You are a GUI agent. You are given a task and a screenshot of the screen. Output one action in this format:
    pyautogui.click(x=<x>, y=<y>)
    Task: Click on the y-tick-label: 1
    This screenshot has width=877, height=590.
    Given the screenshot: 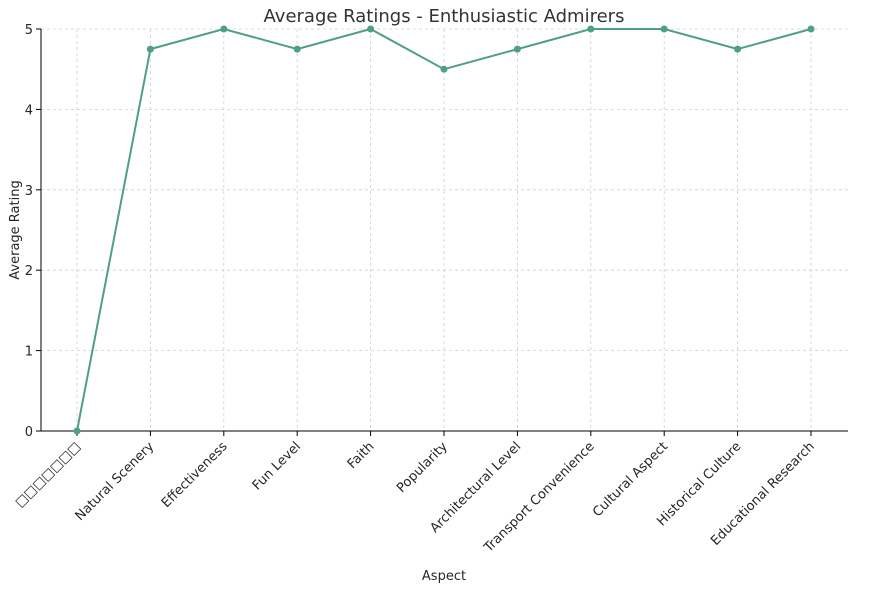 What is the action you would take?
    pyautogui.click(x=29, y=352)
    